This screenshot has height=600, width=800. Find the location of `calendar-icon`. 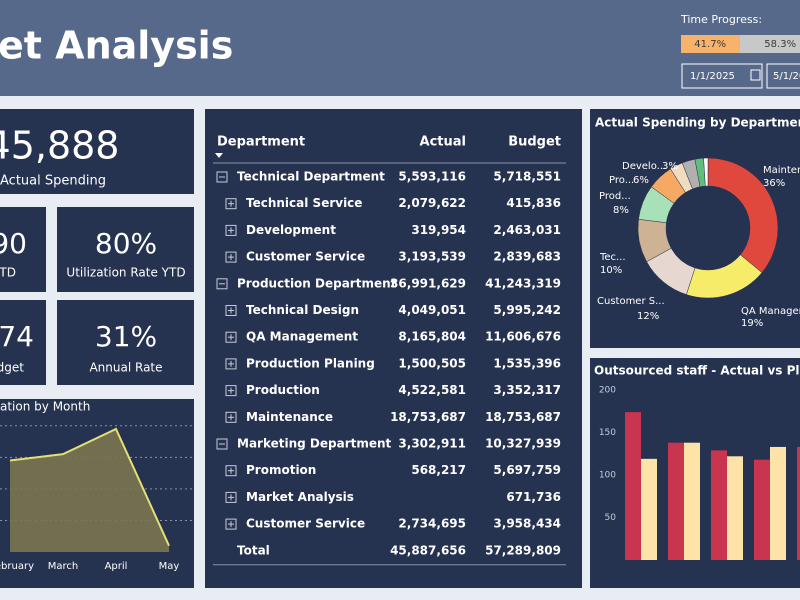

calendar-icon is located at coordinates (755, 75).